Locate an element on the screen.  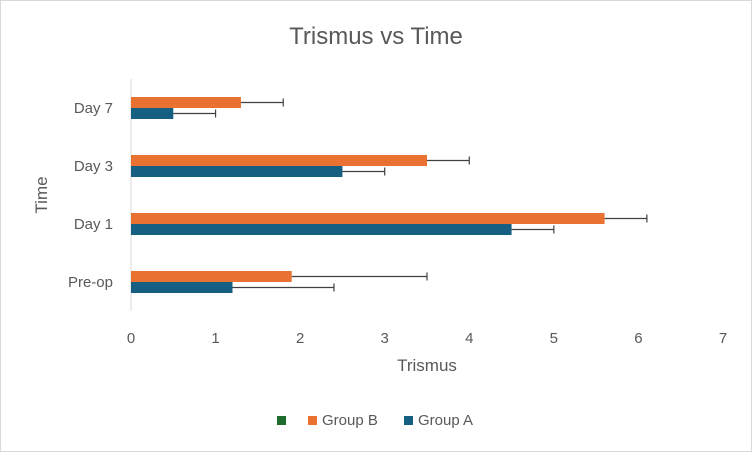
x-tick-label: 4 is located at coordinates (469, 338).